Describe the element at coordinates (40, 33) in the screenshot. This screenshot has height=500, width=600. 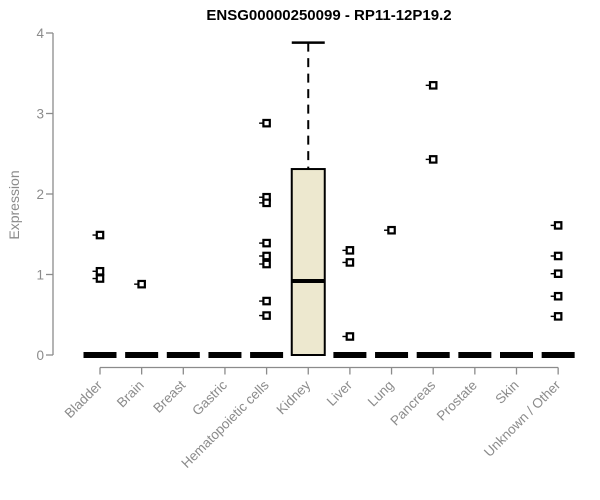
I see `y-tick-label: 4` at that location.